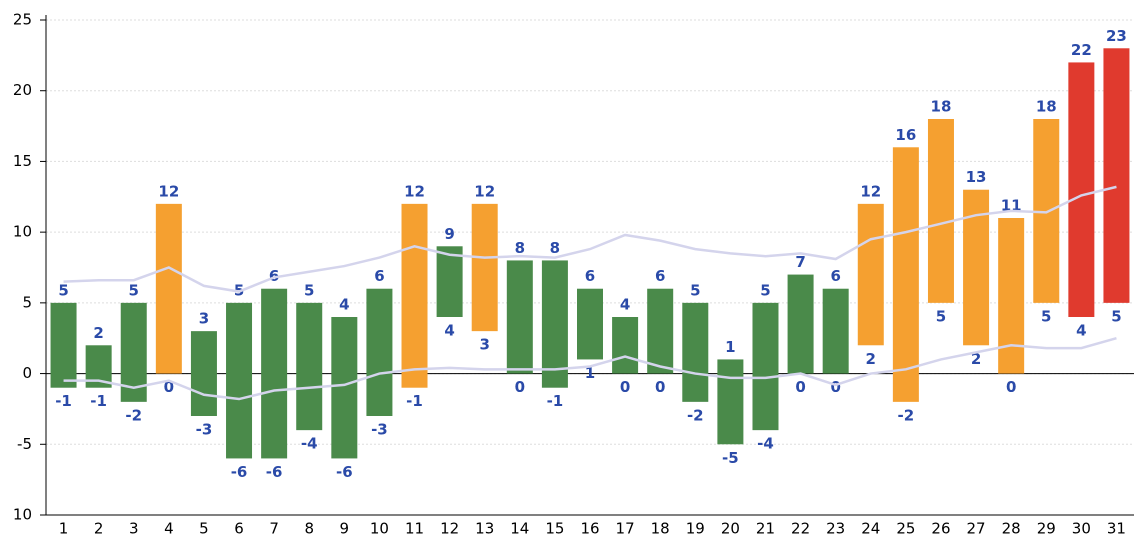 The height and width of the screenshot is (537, 1135). I want to click on value-label: 9, so click(449, 234).